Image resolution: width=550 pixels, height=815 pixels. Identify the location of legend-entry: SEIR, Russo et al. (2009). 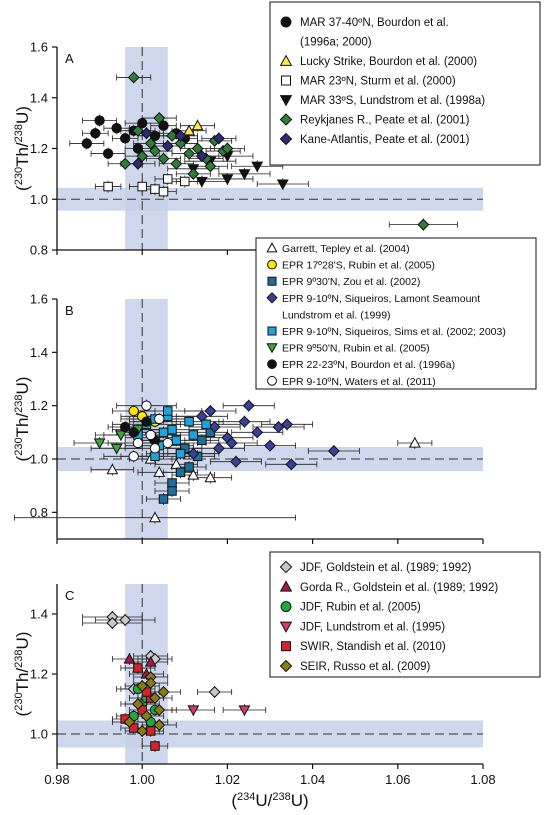
(355, 666).